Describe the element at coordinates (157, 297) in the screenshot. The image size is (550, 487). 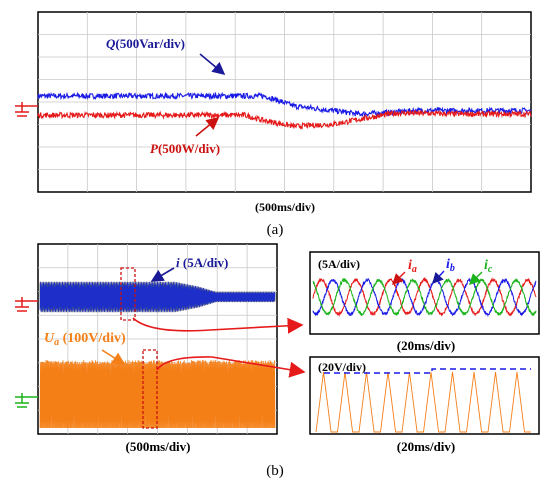
I see `current-phase-trace` at that location.